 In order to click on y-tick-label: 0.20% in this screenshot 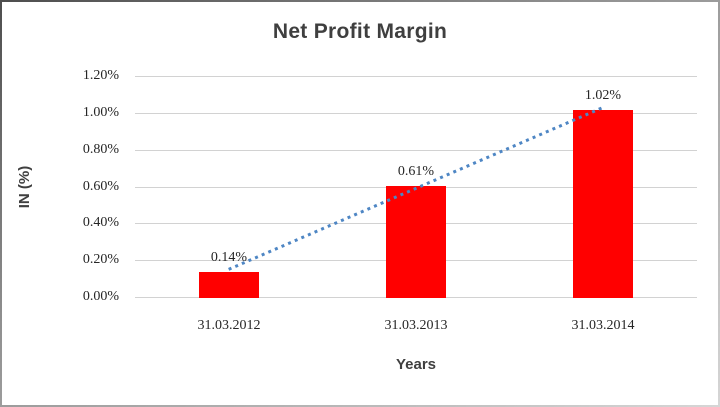, I will do `click(100, 259)`.